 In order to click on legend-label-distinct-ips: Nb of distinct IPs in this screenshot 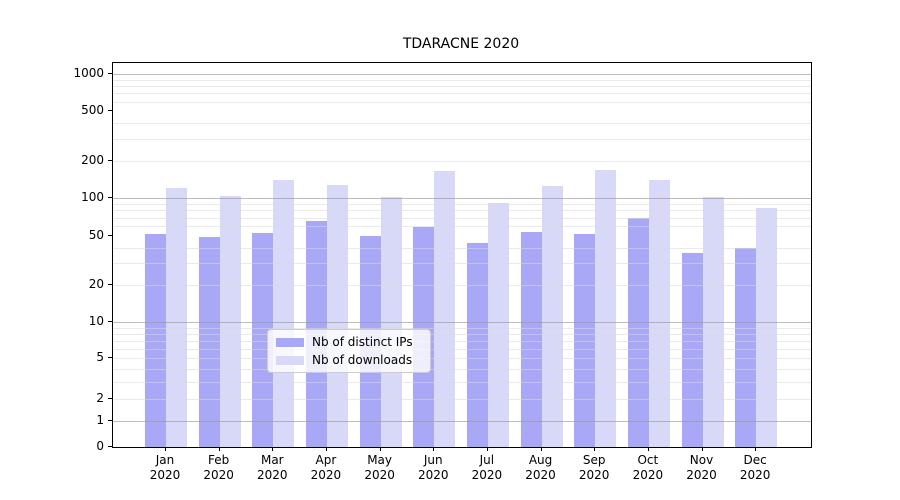, I will do `click(362, 342)`.